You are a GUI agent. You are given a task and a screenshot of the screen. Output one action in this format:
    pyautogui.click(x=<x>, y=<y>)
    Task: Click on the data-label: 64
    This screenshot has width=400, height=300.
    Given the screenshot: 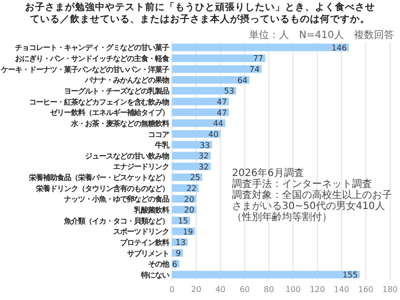 What is the action you would take?
    pyautogui.click(x=242, y=80)
    